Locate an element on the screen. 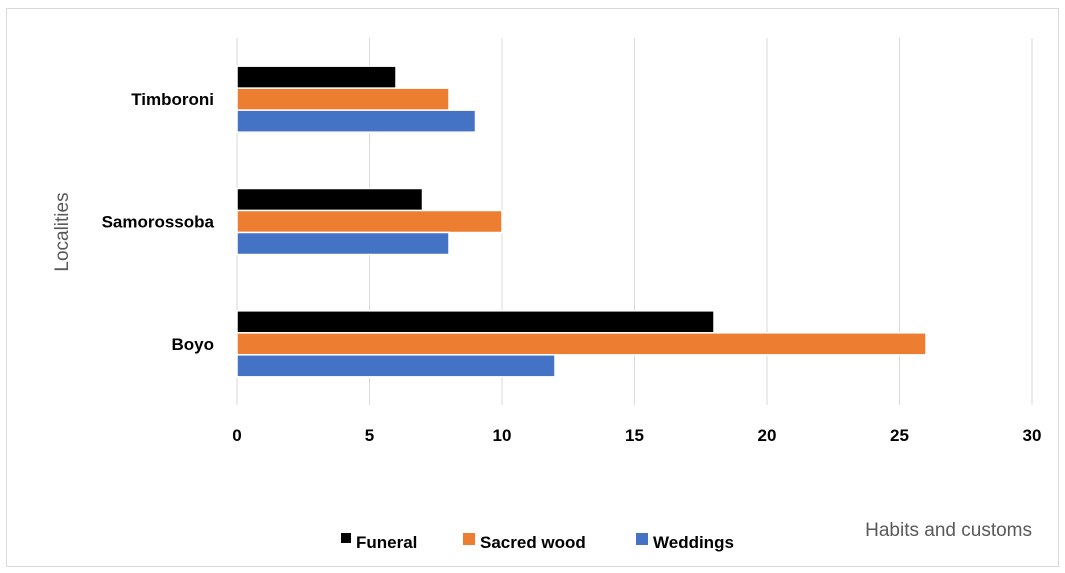 Image resolution: width=1065 pixels, height=573 pixels. bar-timboroni-weddings is located at coordinates (356, 121).